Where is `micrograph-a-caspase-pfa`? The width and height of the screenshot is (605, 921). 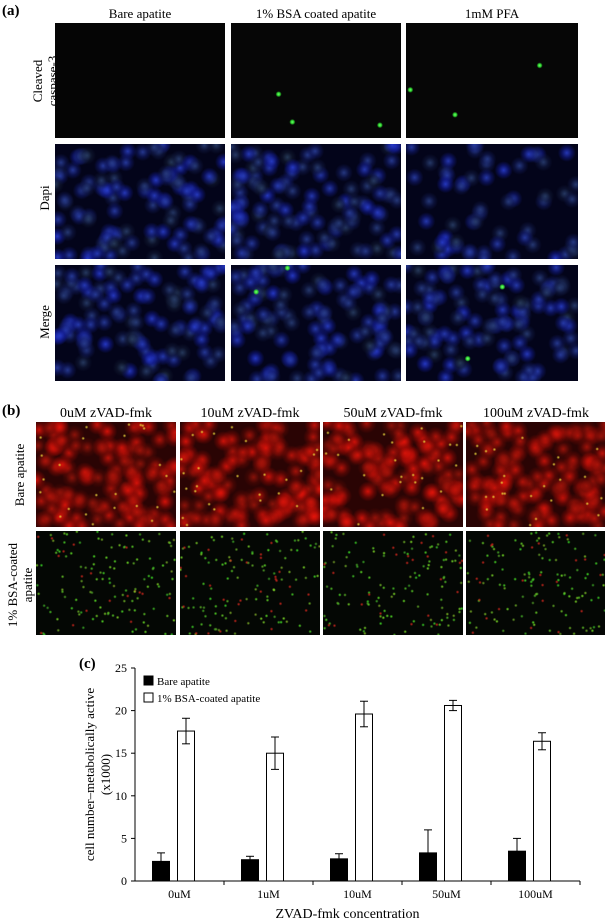 micrograph-a-caspase-pfa is located at coordinates (492, 80).